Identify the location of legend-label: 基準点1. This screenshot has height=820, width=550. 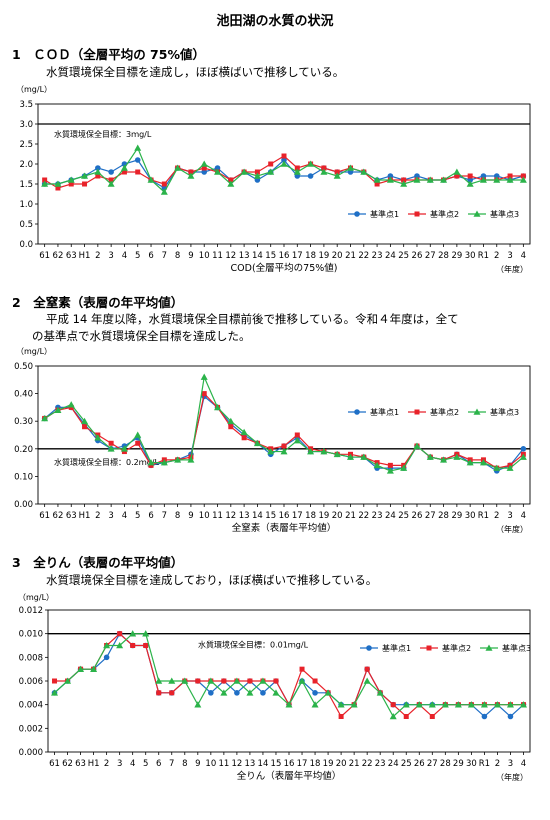
(384, 412).